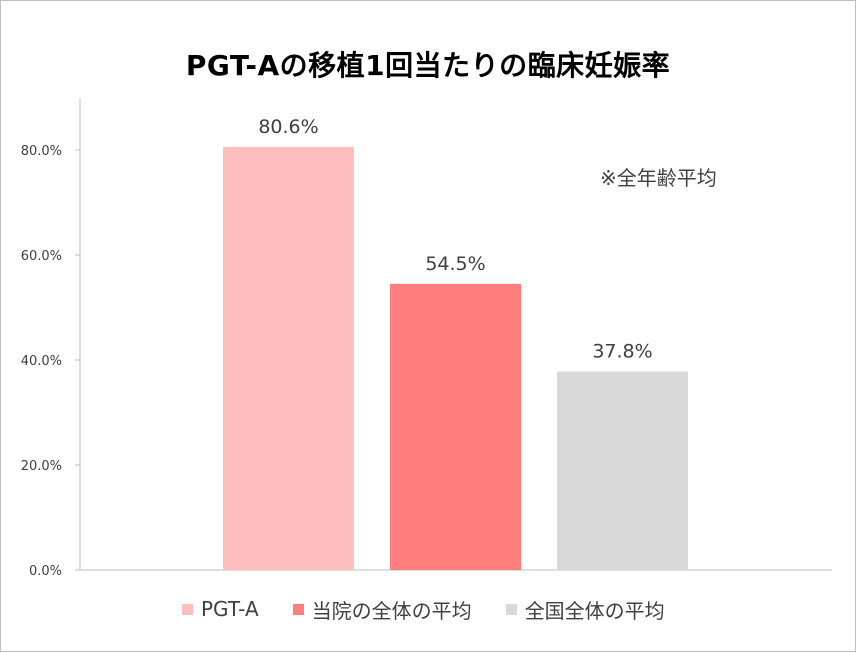 Image resolution: width=856 pixels, height=652 pixels. Describe the element at coordinates (187, 609) in the screenshot. I see `legend-swatch-pgt-a` at that location.